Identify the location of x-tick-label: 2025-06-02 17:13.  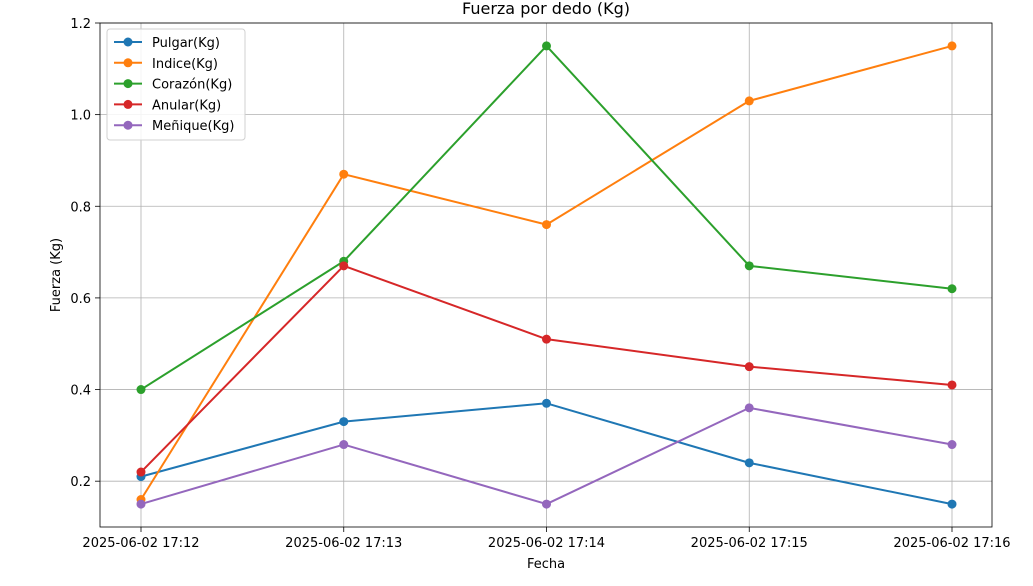
(343, 543).